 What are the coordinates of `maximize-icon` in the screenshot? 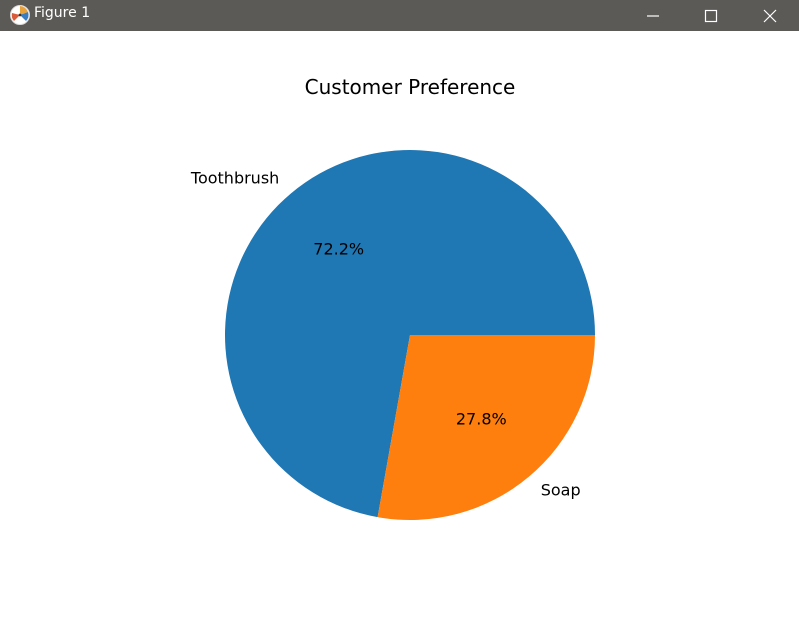 It's located at (711, 15).